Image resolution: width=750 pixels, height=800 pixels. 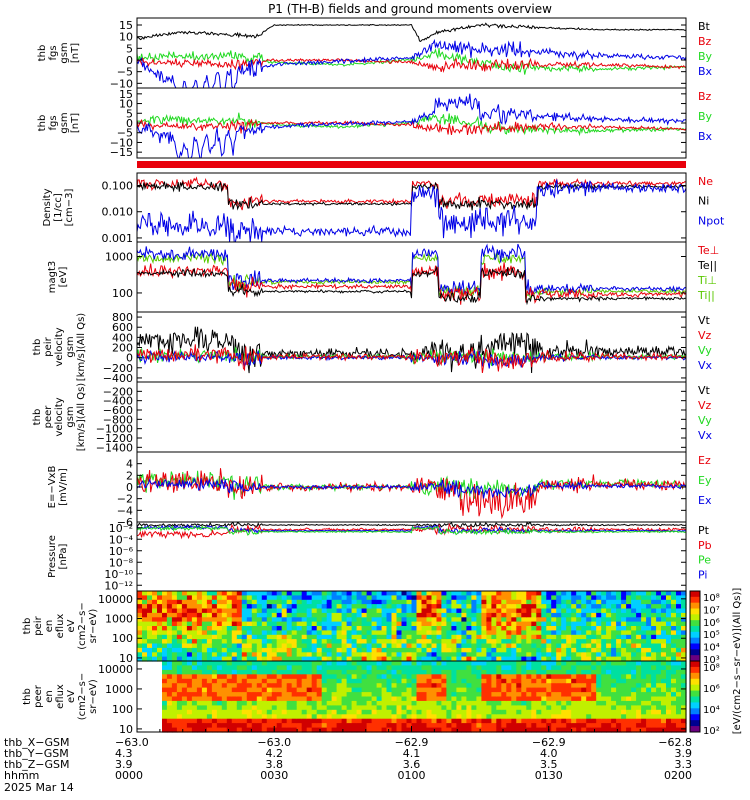 What do you see at coordinates (684, 753) in the screenshot?
I see `x-tick-label: 3.9` at bounding box center [684, 753].